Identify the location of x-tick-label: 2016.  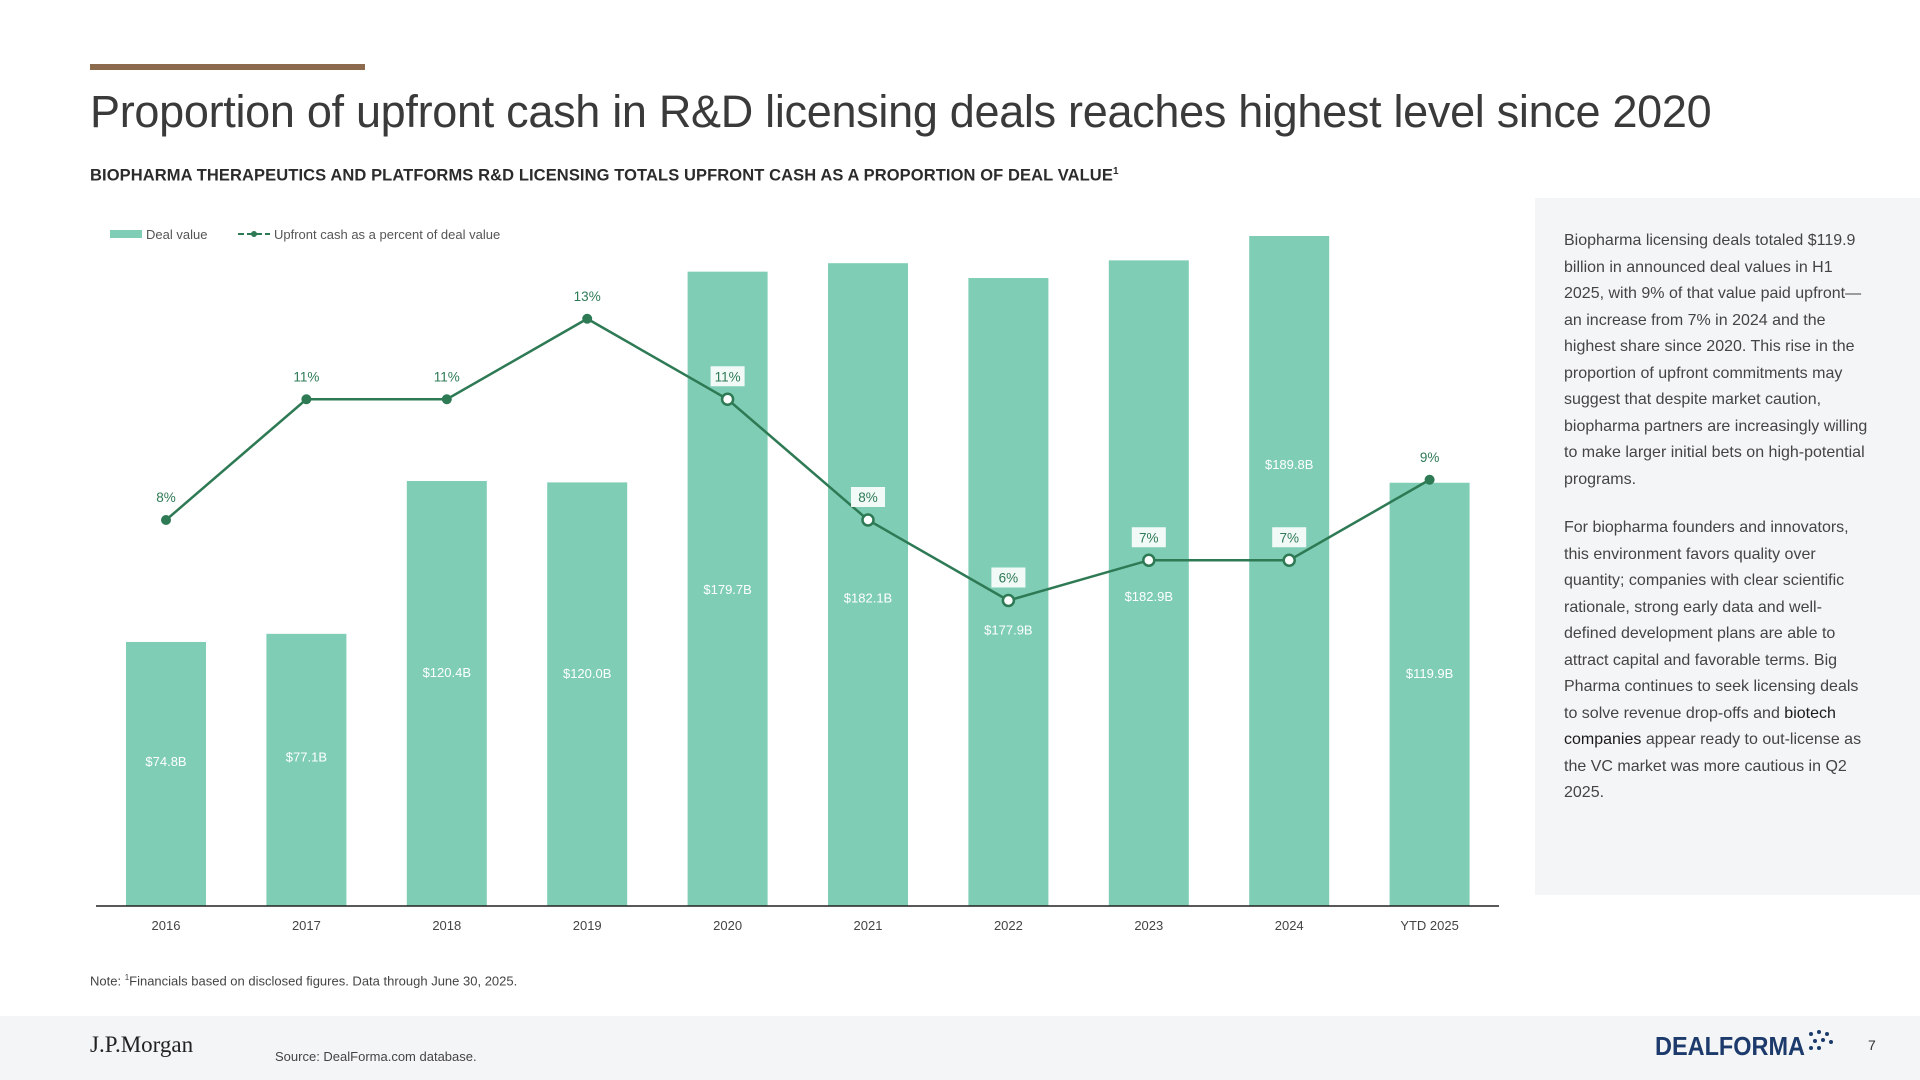
(166, 925).